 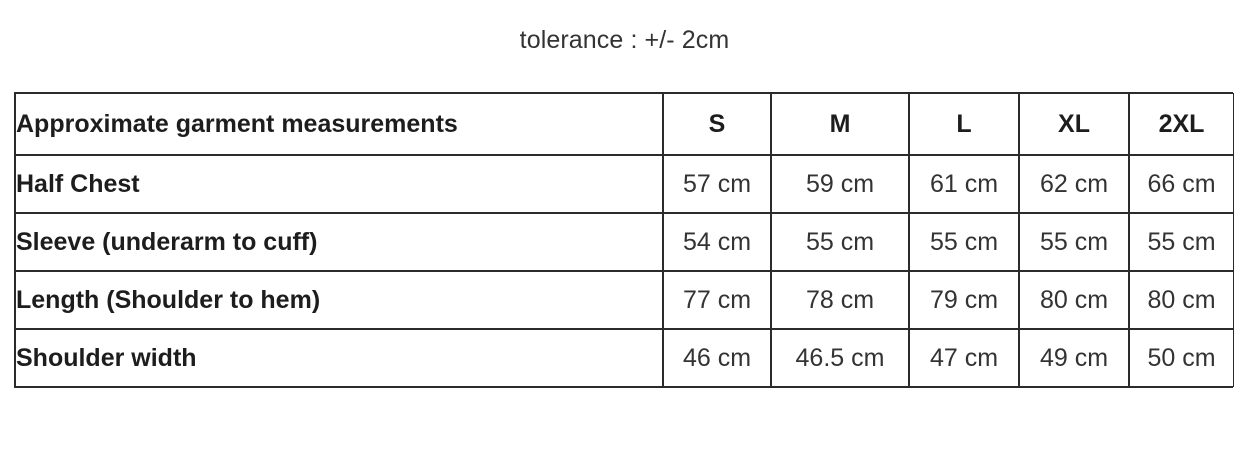 What do you see at coordinates (1074, 358) in the screenshot?
I see `cell-shoulder-width-xl: 49 cm` at bounding box center [1074, 358].